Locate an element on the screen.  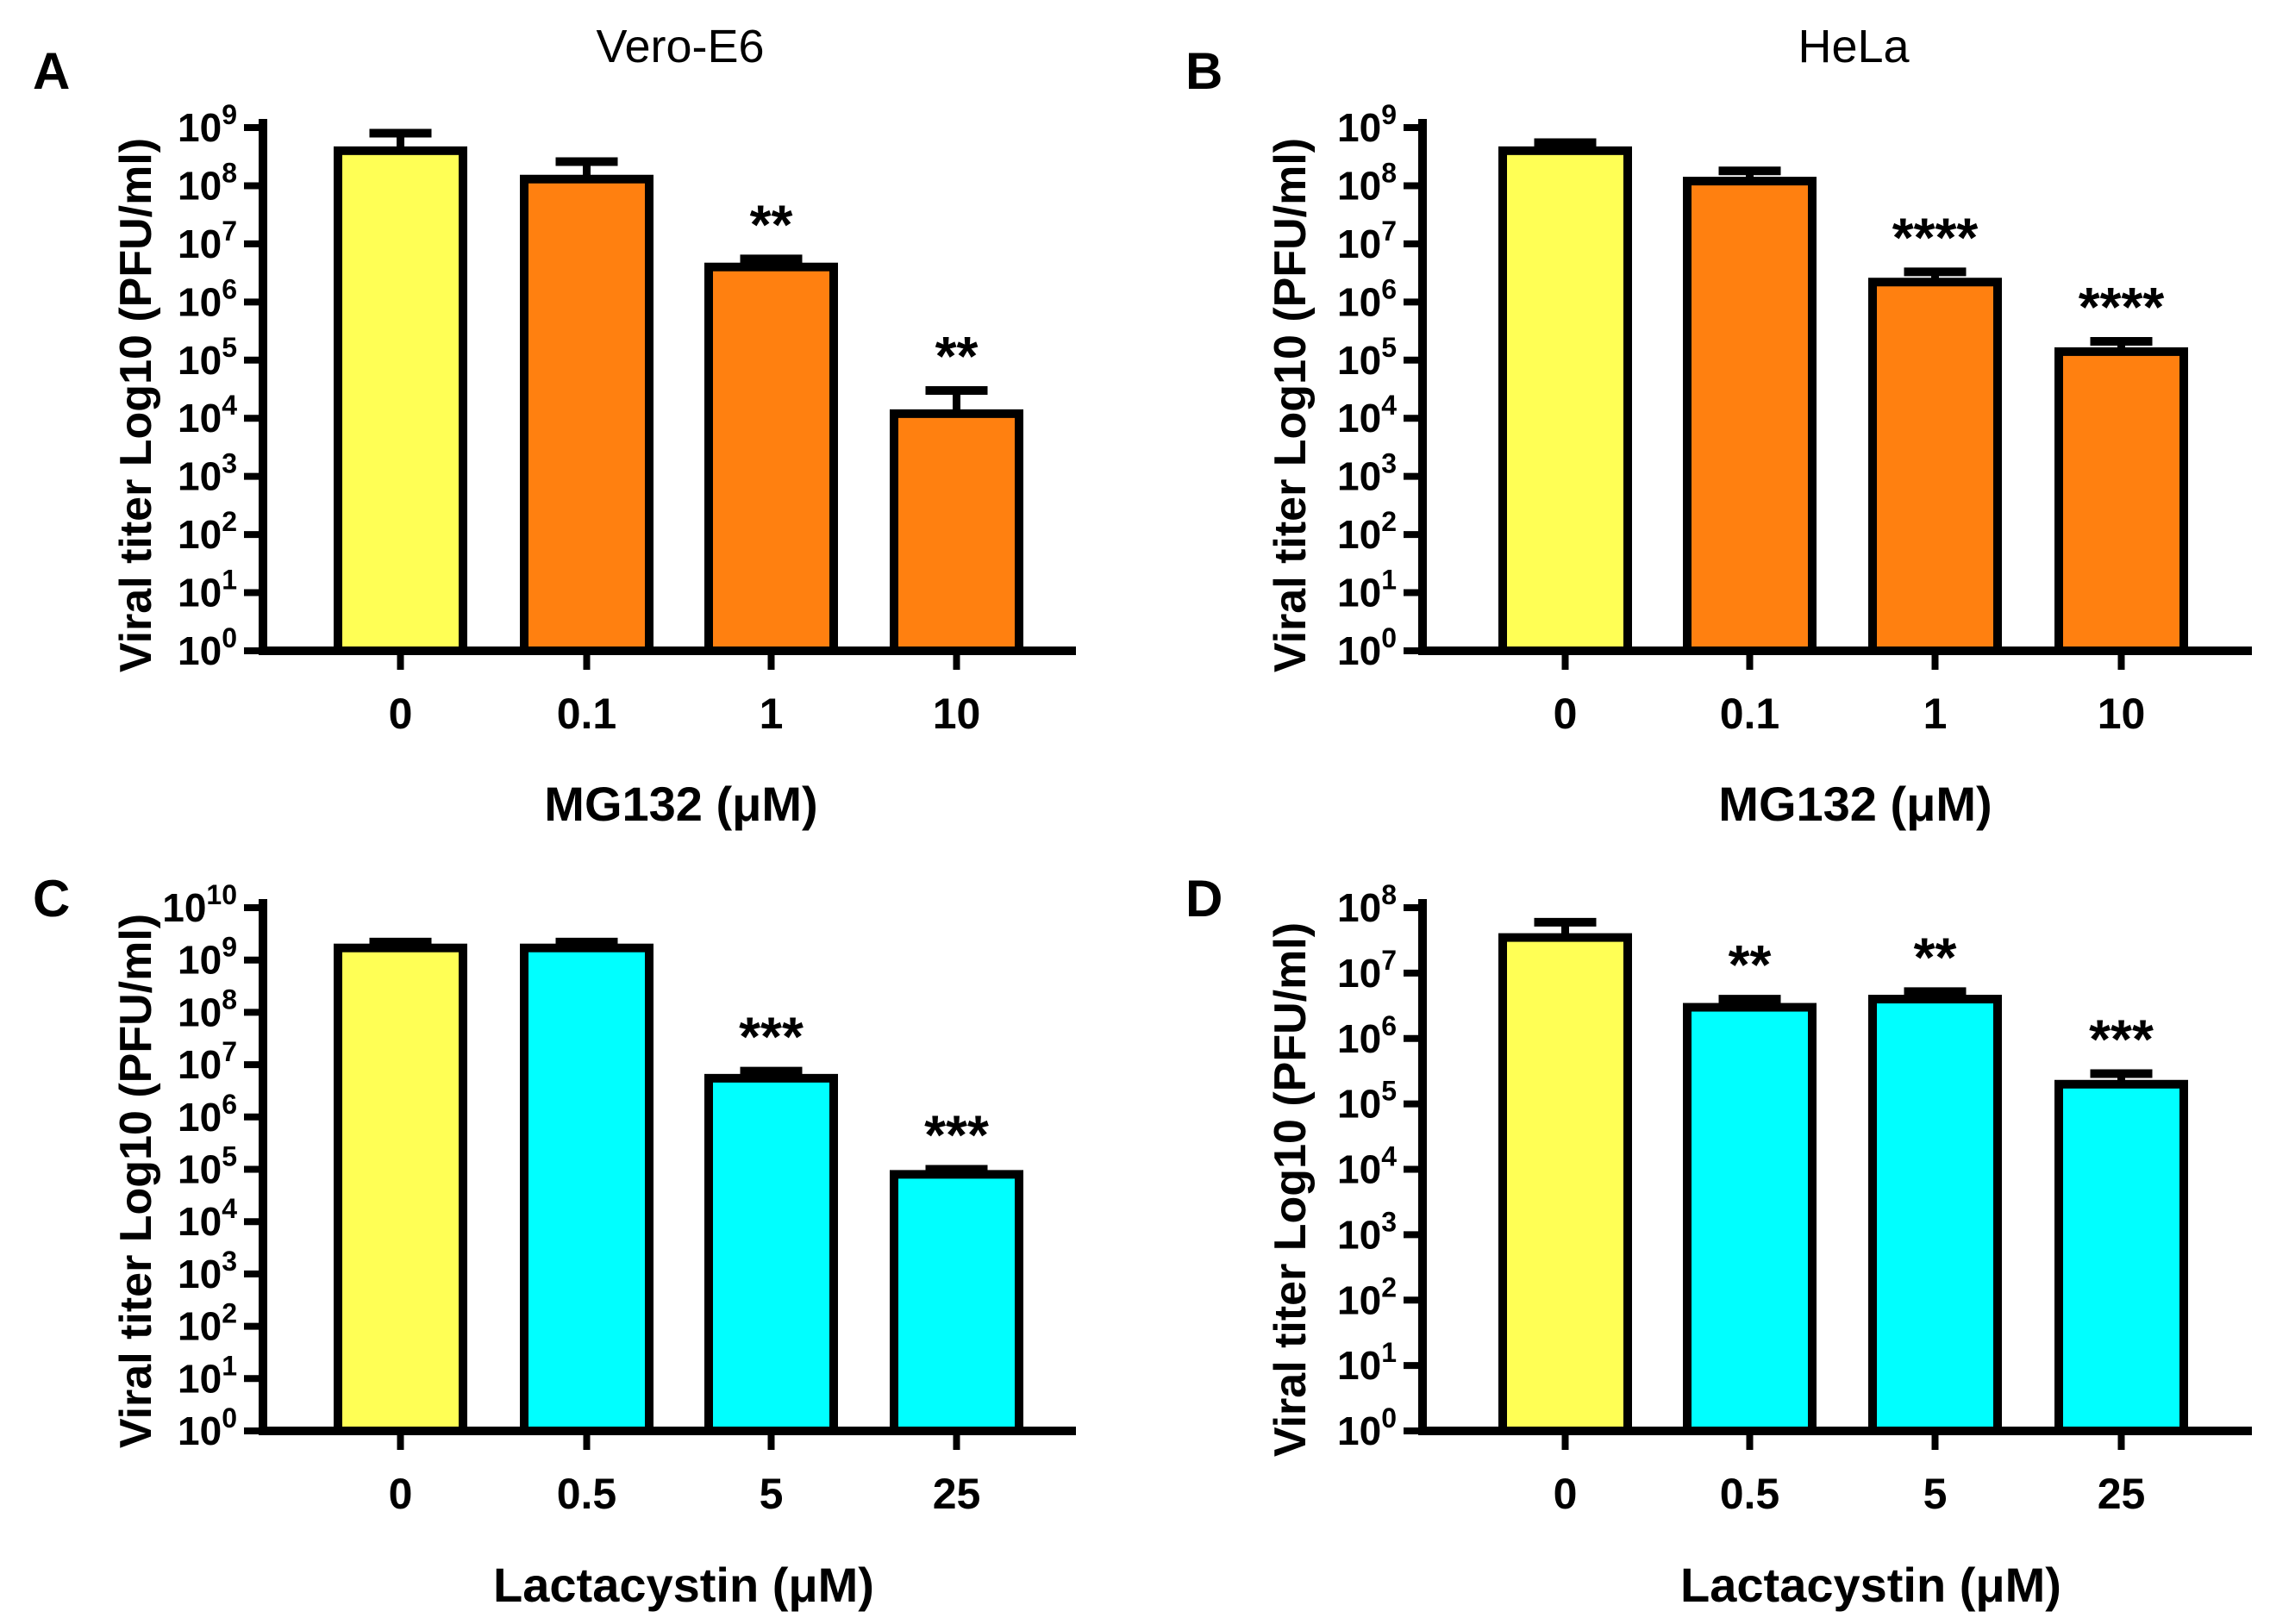
panel-b-x-axis-label: MG132 (μM) is located at coordinates (1855, 804).